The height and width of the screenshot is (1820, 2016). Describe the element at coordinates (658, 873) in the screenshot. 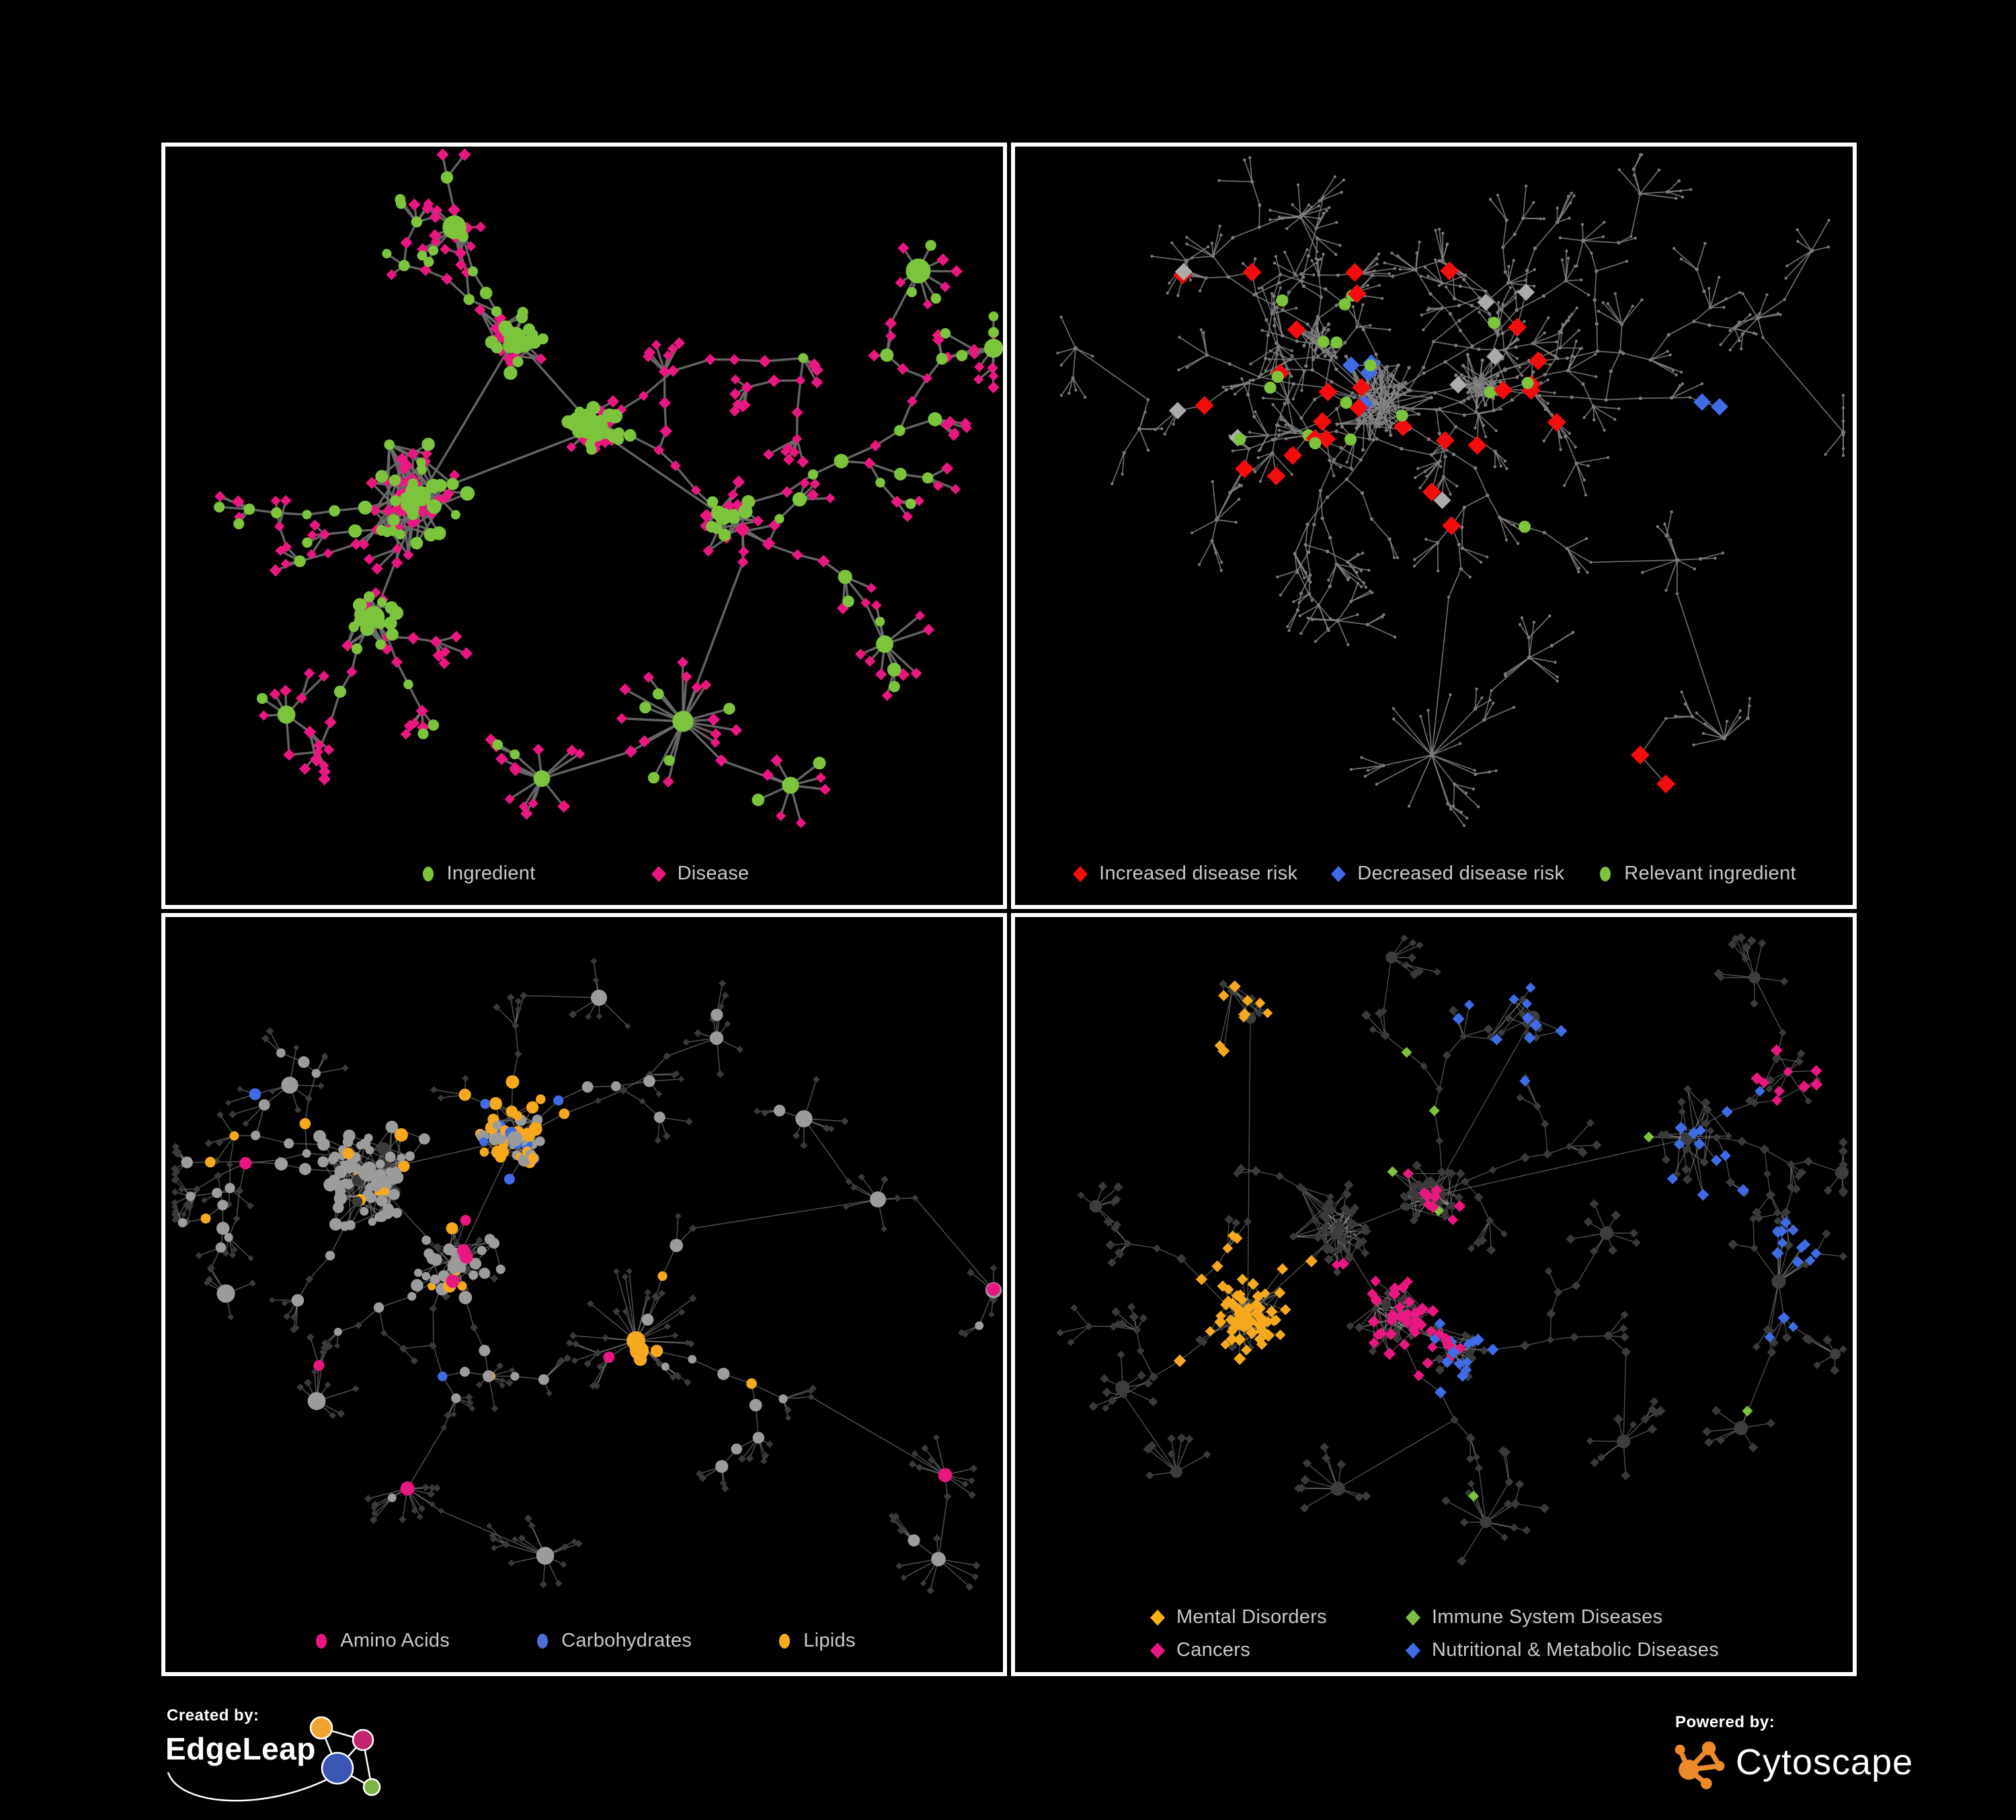

I see `disease-marker-icon` at that location.